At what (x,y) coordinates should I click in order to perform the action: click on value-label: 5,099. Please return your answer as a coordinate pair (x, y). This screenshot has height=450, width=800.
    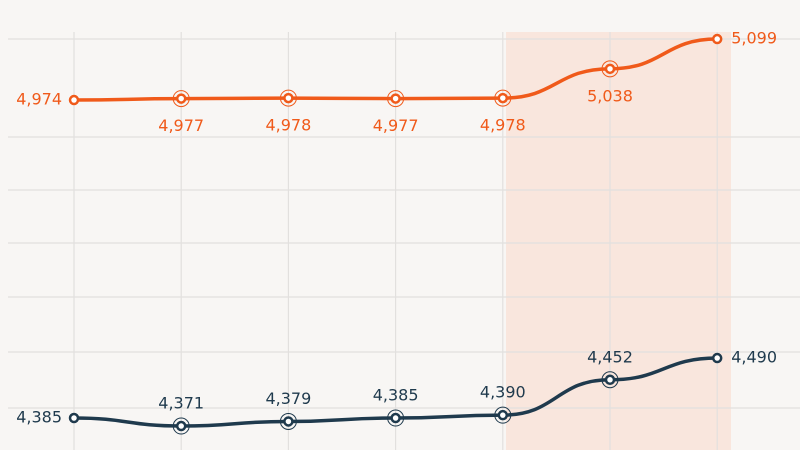
    Looking at the image, I should click on (754, 38).